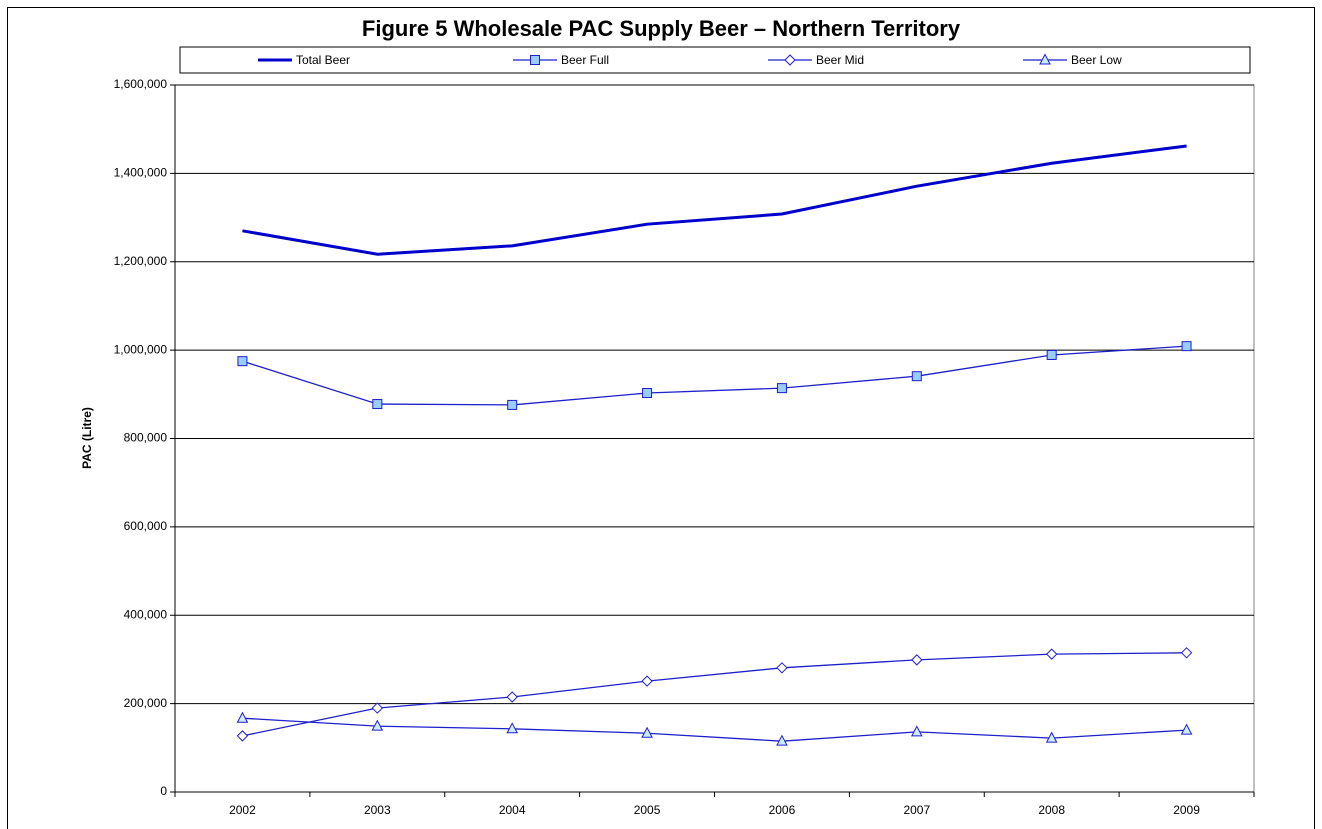  Describe the element at coordinates (146, 614) in the screenshot. I see `y-tick-label: 400,000` at that location.